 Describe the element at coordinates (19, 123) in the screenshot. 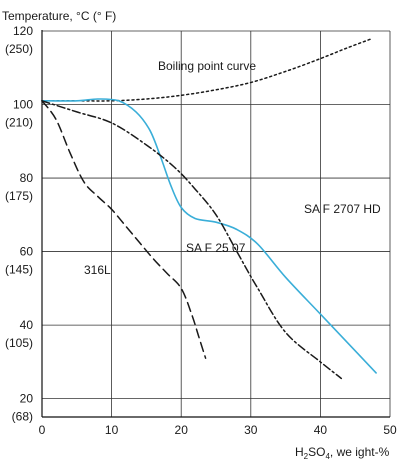

I see `y-tick-label-f-1: (210)` at that location.